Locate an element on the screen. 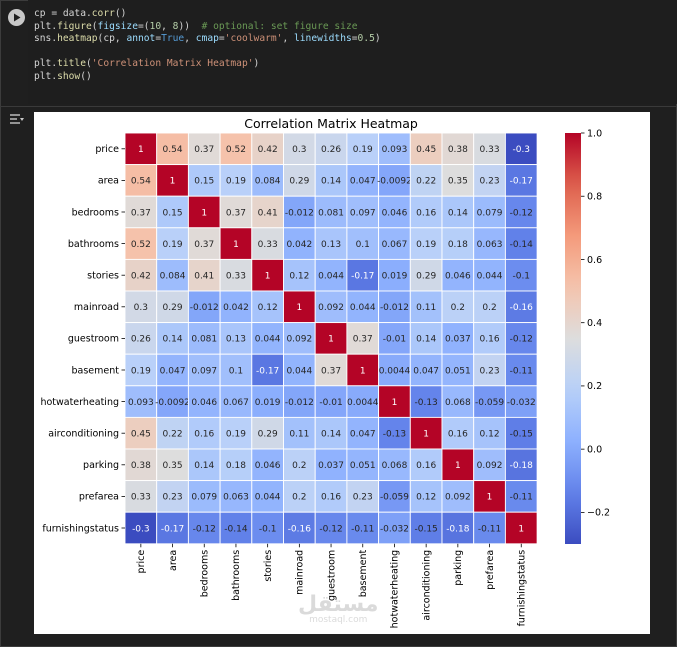  output-options-icon is located at coordinates (17, 119).